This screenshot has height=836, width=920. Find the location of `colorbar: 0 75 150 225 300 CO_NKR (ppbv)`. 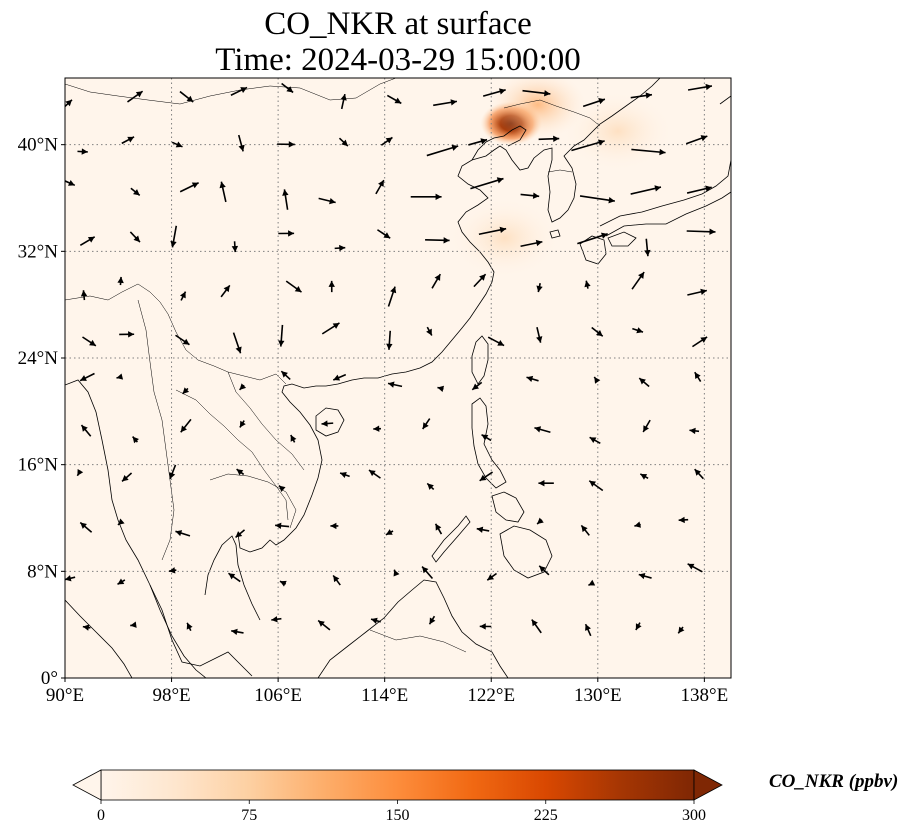

colorbar: 0 75 150 225 300 CO_NKR (ppbv) is located at coordinates (485, 796).